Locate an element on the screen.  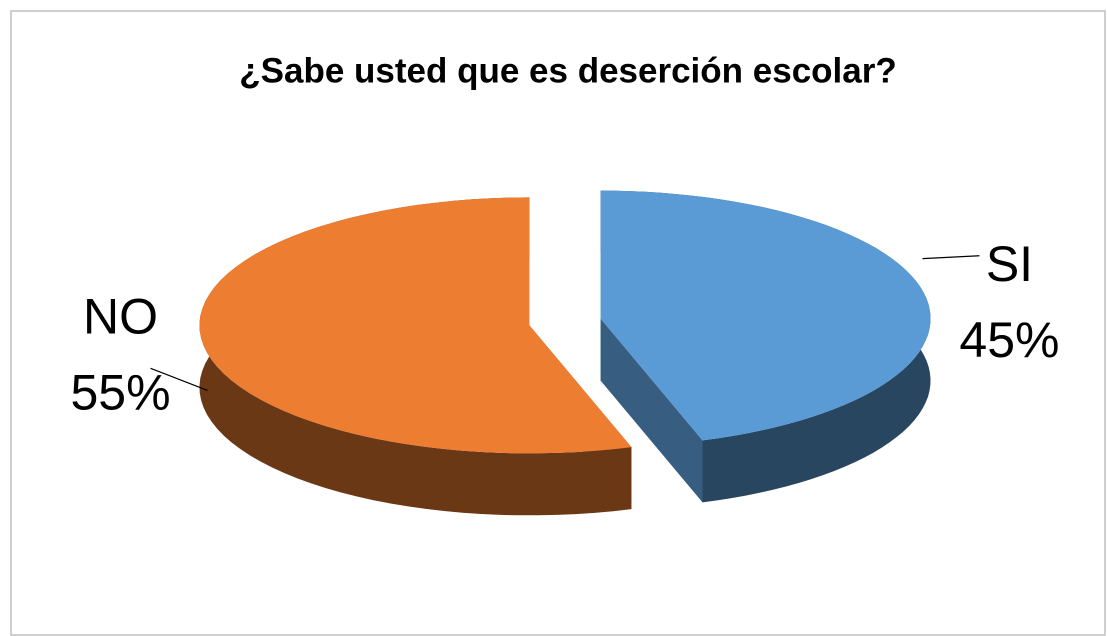
category-label: SI is located at coordinates (1009, 264).